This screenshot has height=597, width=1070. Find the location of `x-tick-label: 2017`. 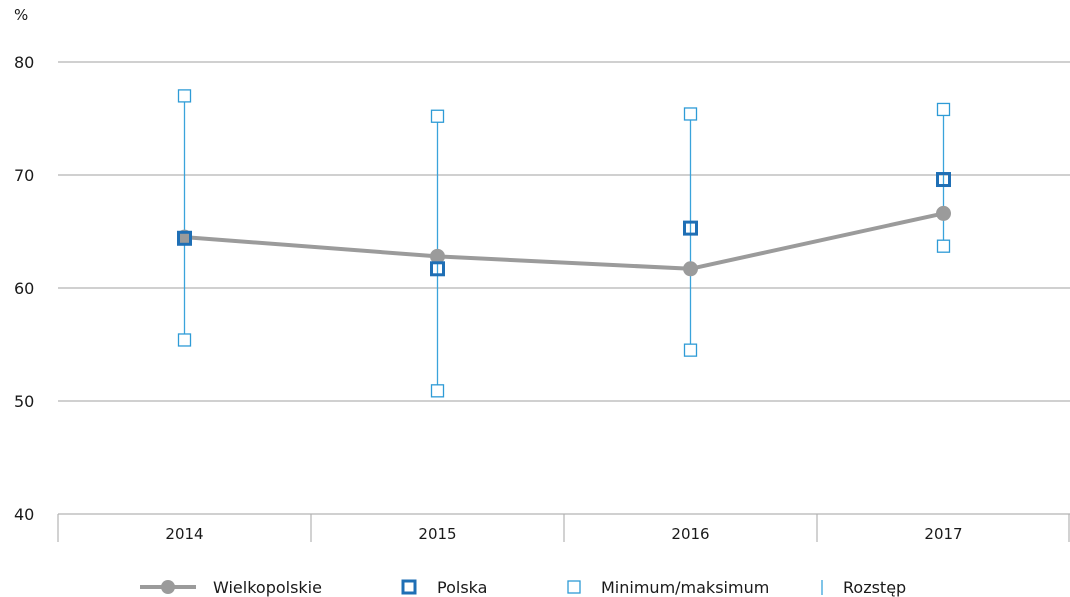

x-tick-label: 2017 is located at coordinates (943, 534).